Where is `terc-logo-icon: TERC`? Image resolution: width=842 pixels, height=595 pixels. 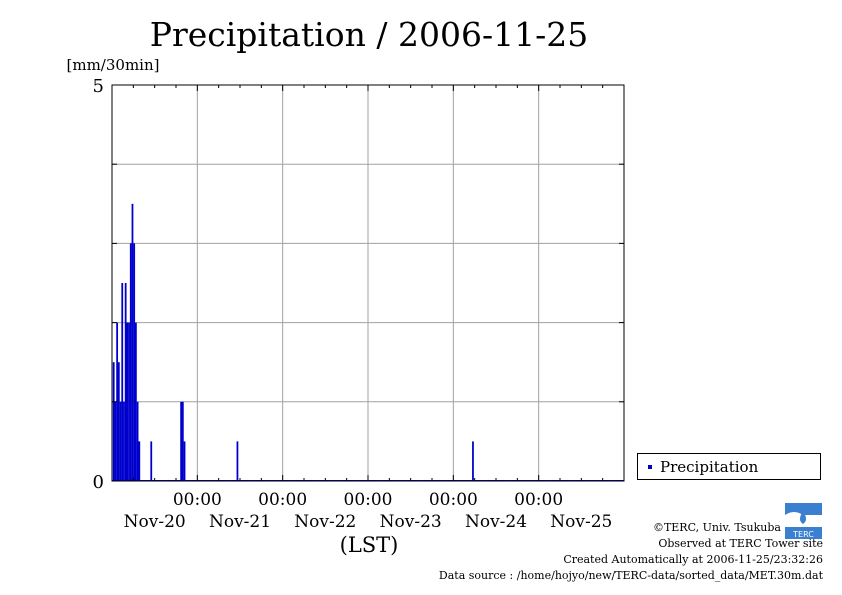
terc-logo-icon: TERC is located at coordinates (803, 521).